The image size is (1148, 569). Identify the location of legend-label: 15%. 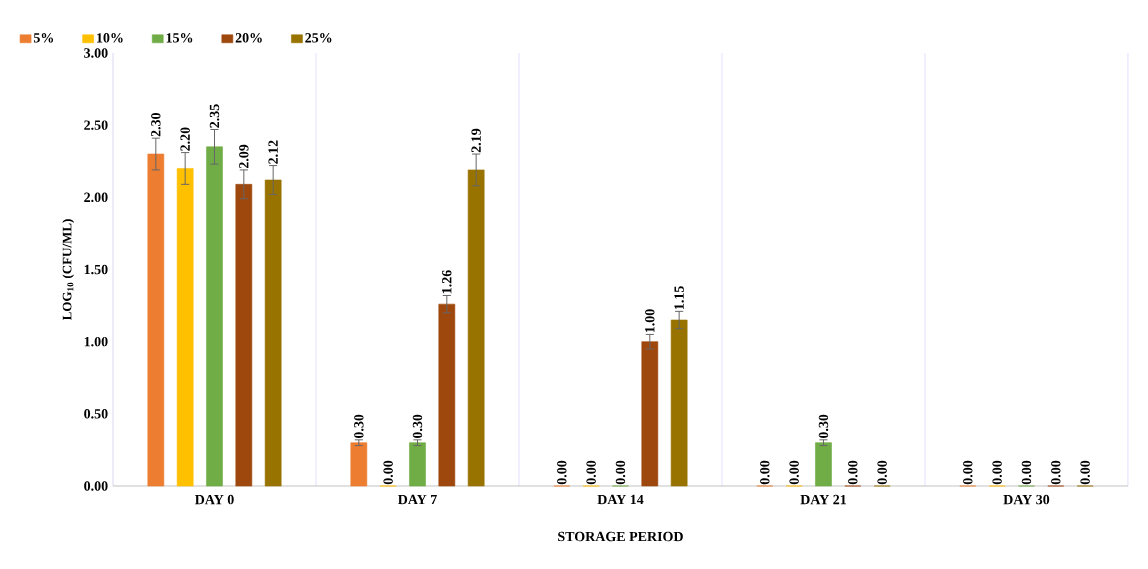
(179, 38).